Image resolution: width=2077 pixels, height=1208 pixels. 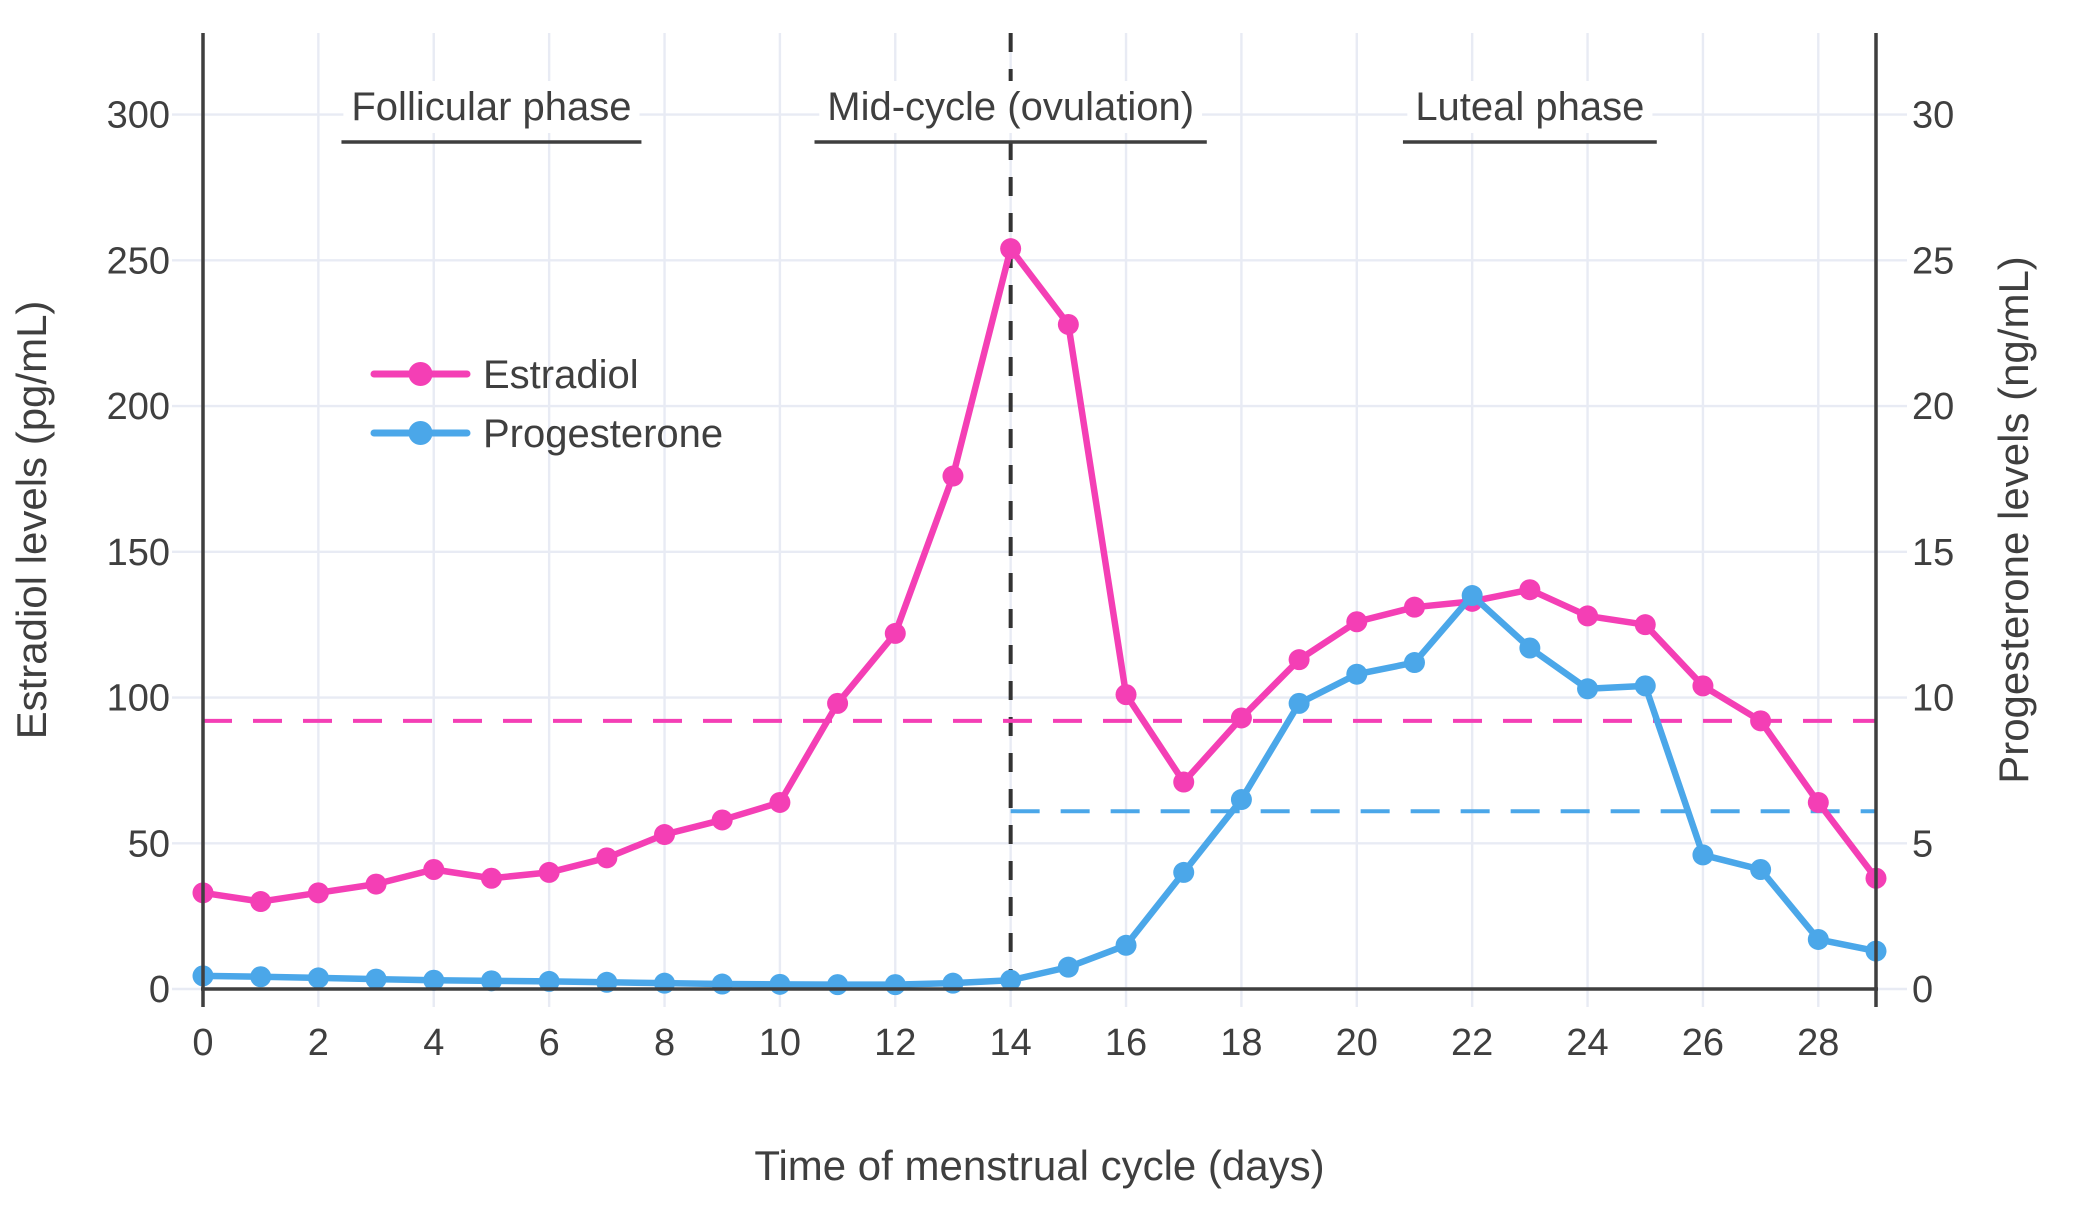 I want to click on legend-item-progesterone: Progesterone, so click(x=546, y=434).